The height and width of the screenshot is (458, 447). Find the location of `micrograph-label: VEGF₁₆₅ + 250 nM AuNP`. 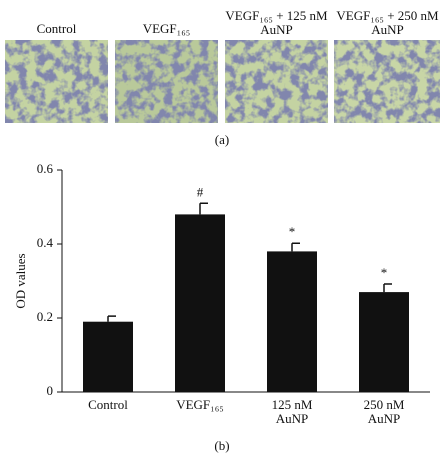

micrograph-label: VEGF₁₆₅ + 250 nM AuNP is located at coordinates (387, 22).